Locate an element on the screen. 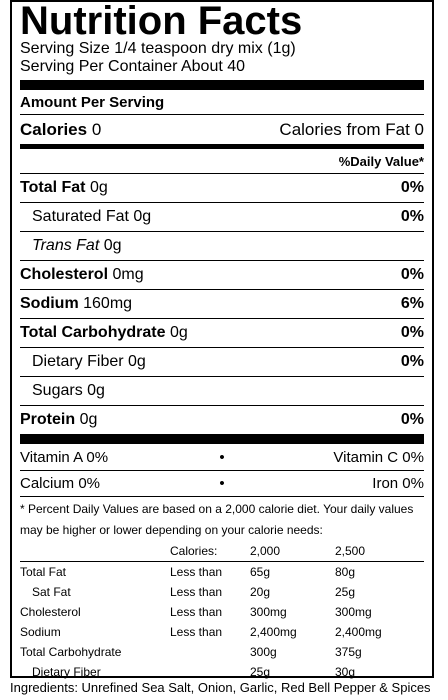 Image resolution: width=448 pixels, height=700 pixels. vitamin-row: Calcium 0% • Iron 0% is located at coordinates (222, 483).